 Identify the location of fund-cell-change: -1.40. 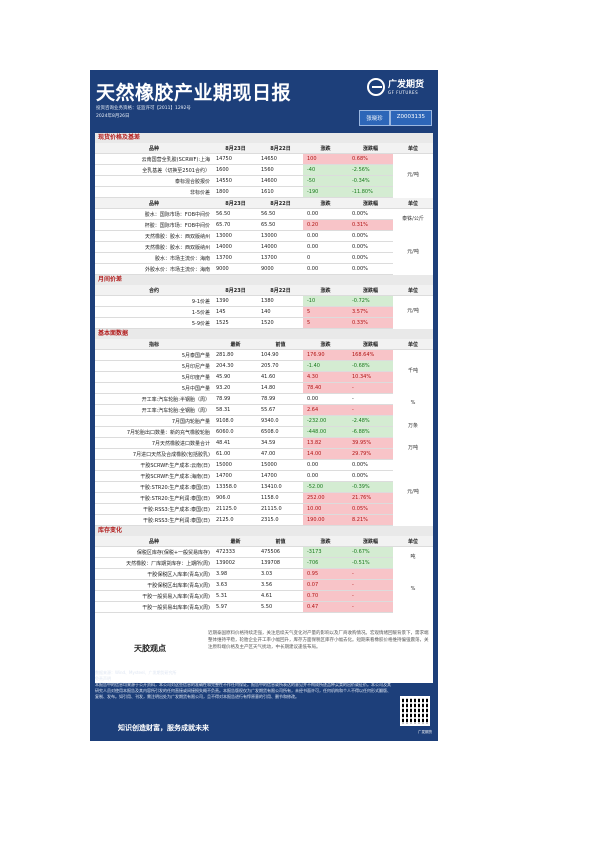
(325, 366).